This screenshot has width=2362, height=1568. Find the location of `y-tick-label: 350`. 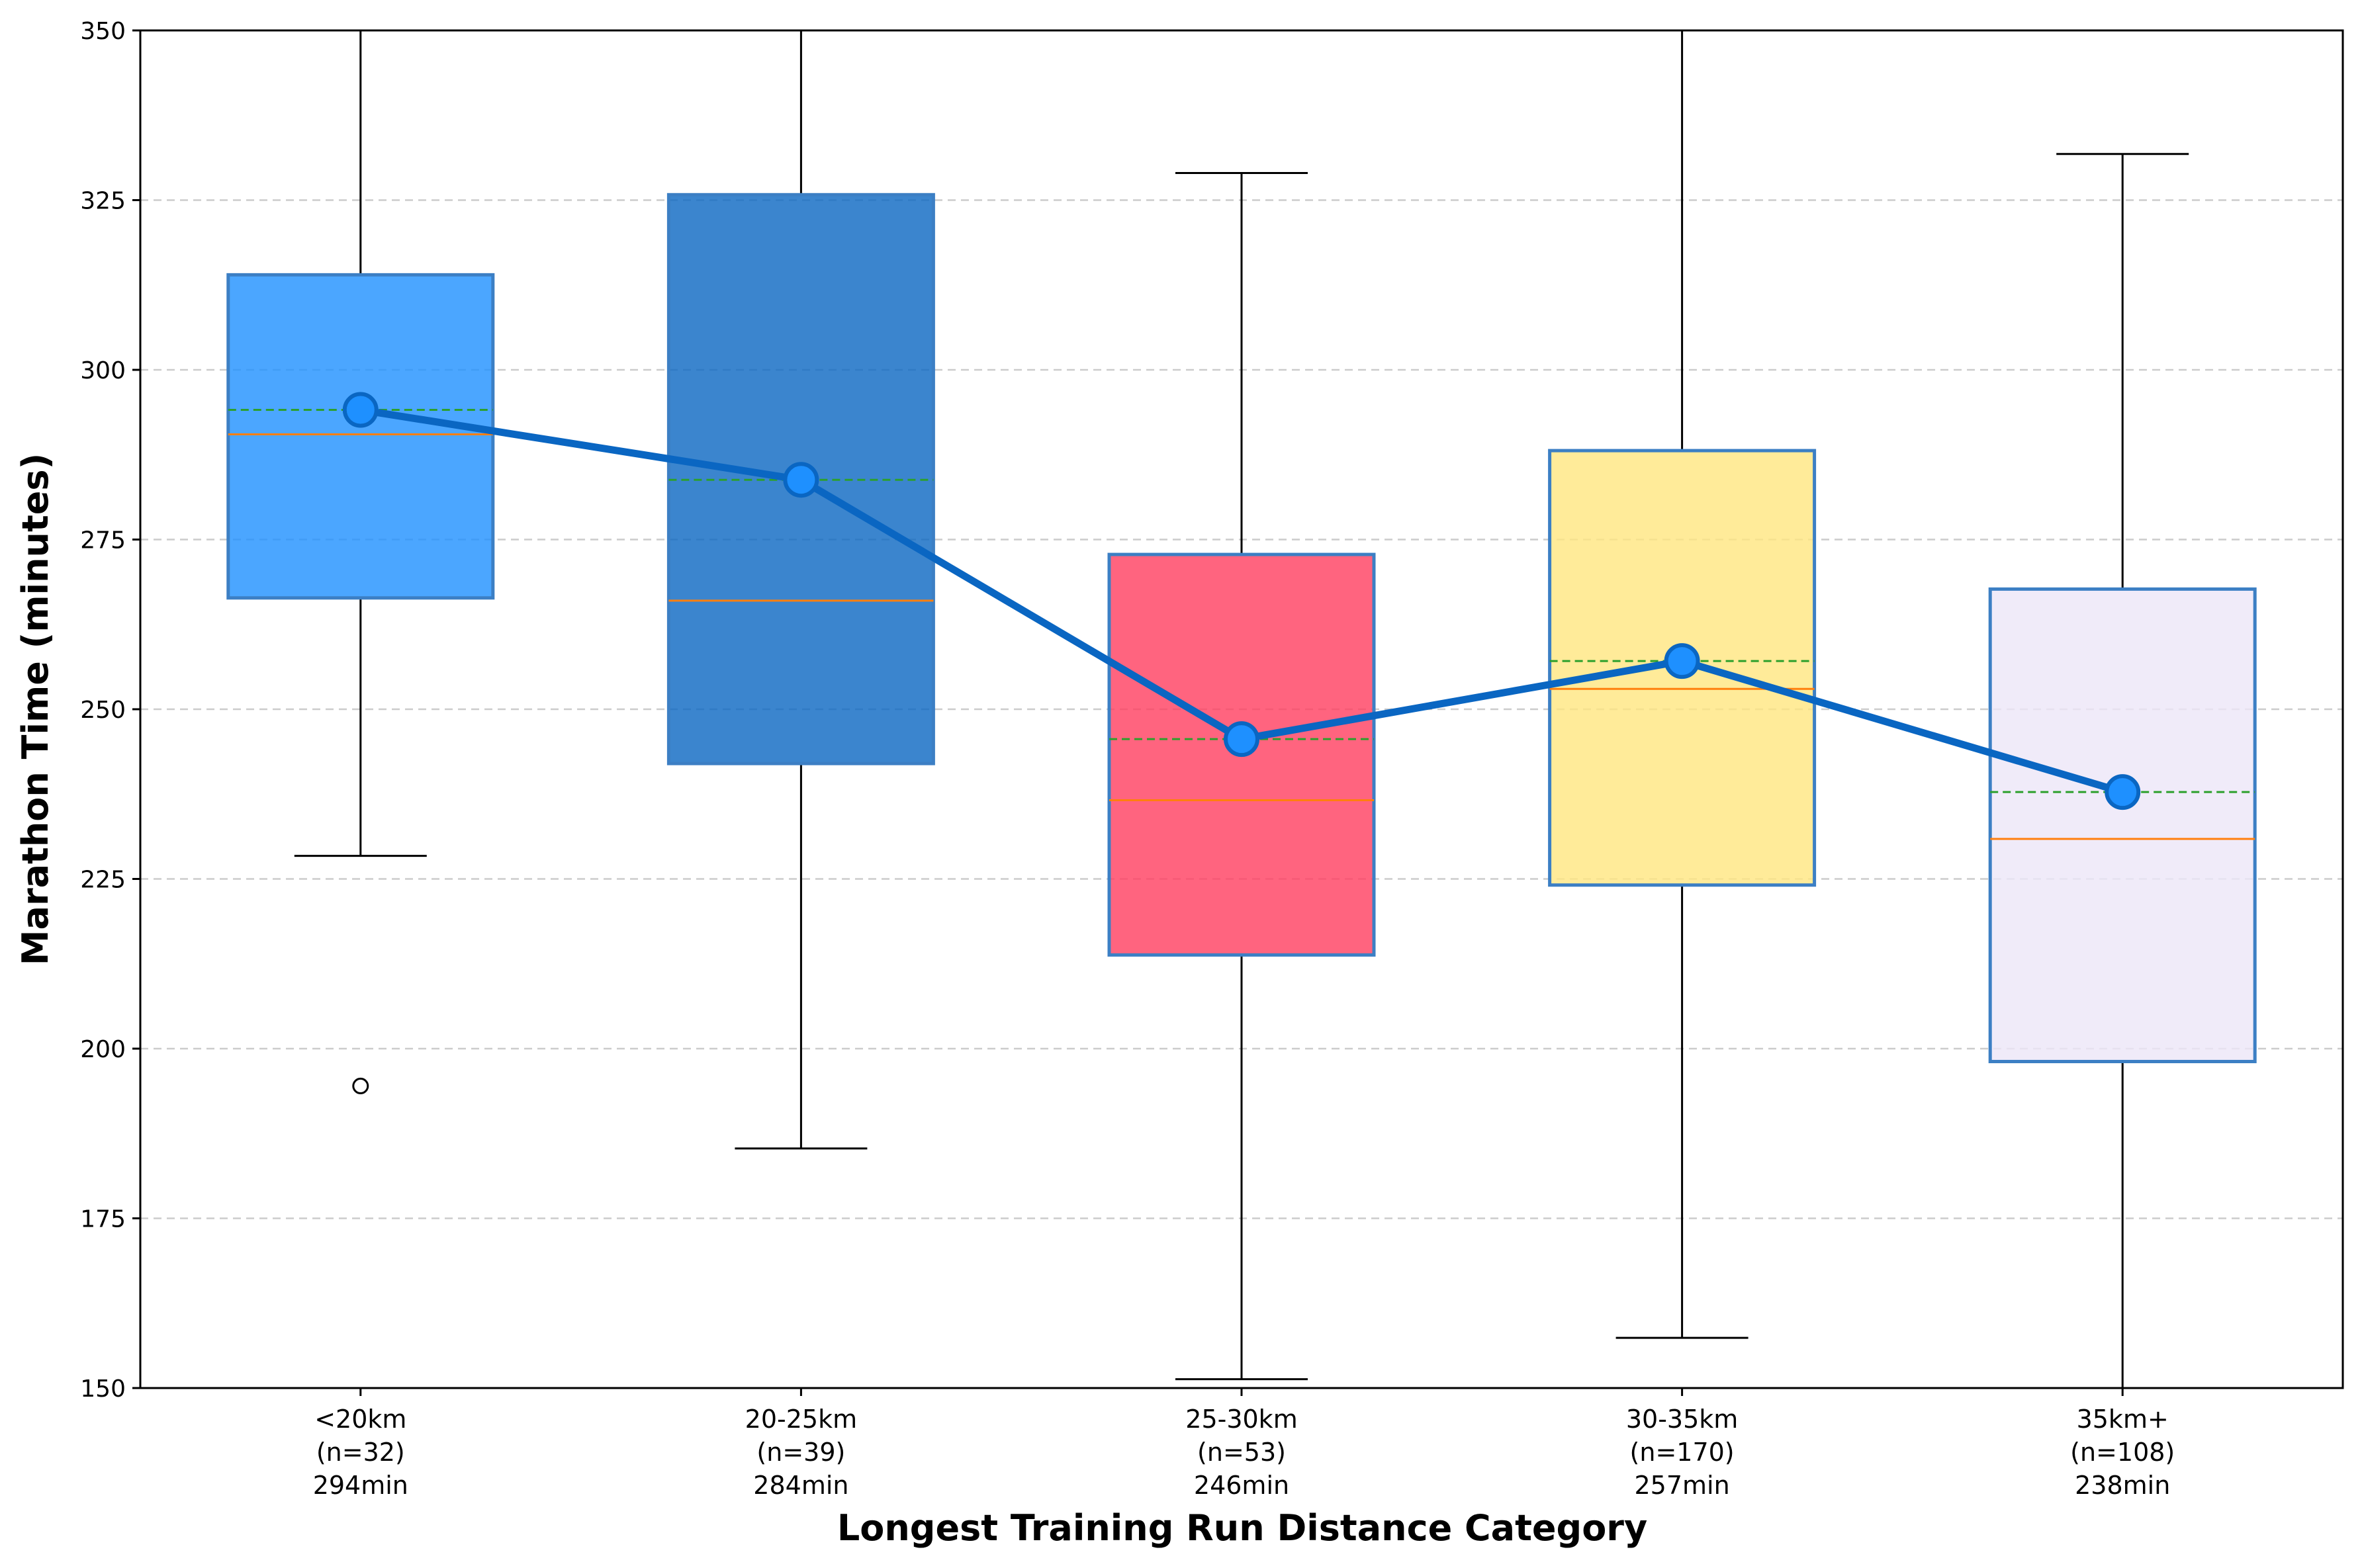

y-tick-label: 350 is located at coordinates (103, 32).